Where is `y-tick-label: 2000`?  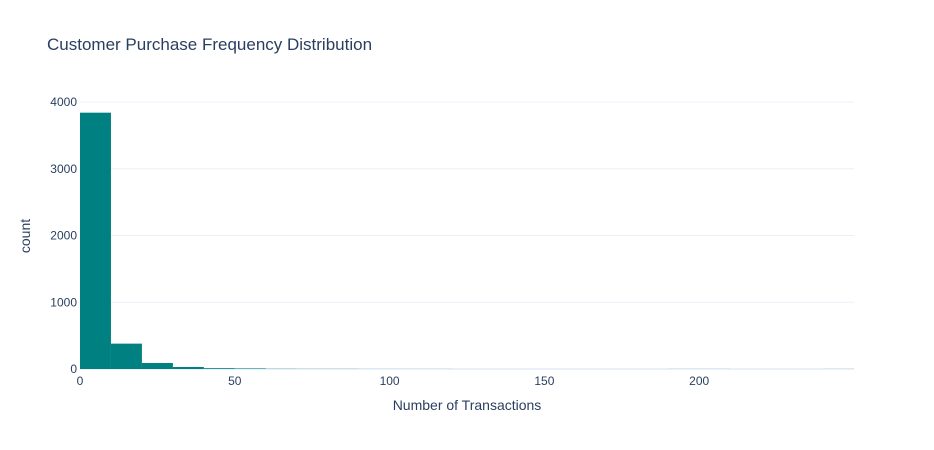
y-tick-label: 2000 is located at coordinates (63, 236).